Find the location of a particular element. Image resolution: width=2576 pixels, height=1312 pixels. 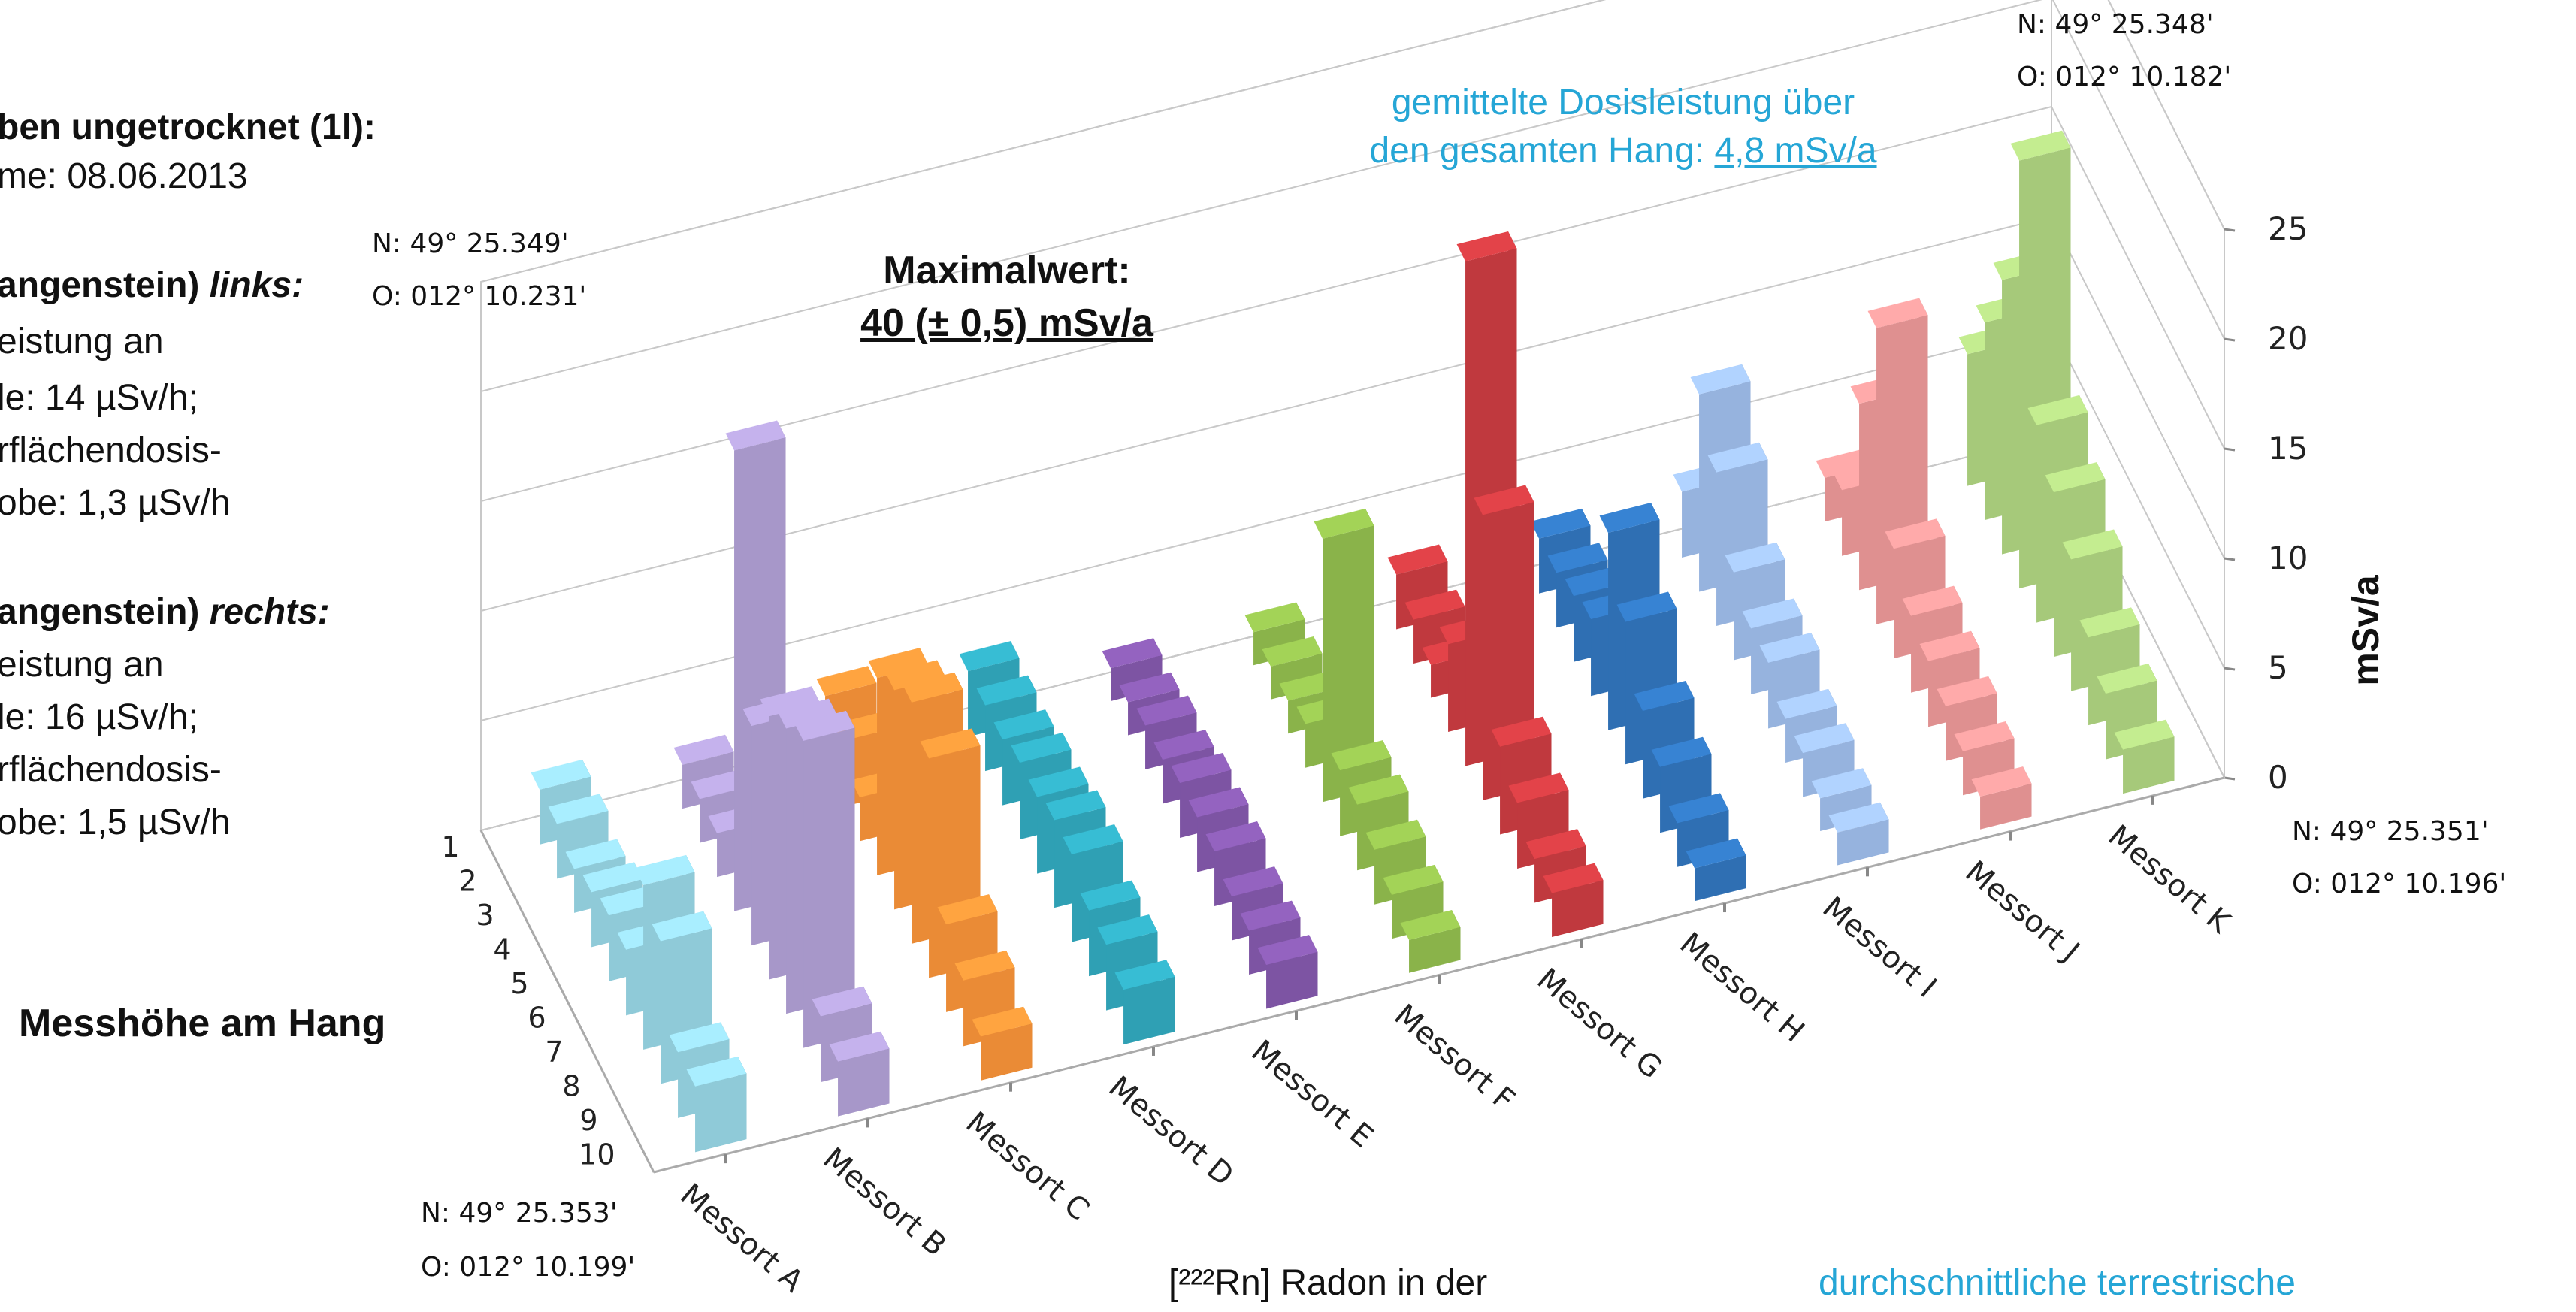

coord-top-left-o: O: 012° 10.231' is located at coordinates (480, 296).